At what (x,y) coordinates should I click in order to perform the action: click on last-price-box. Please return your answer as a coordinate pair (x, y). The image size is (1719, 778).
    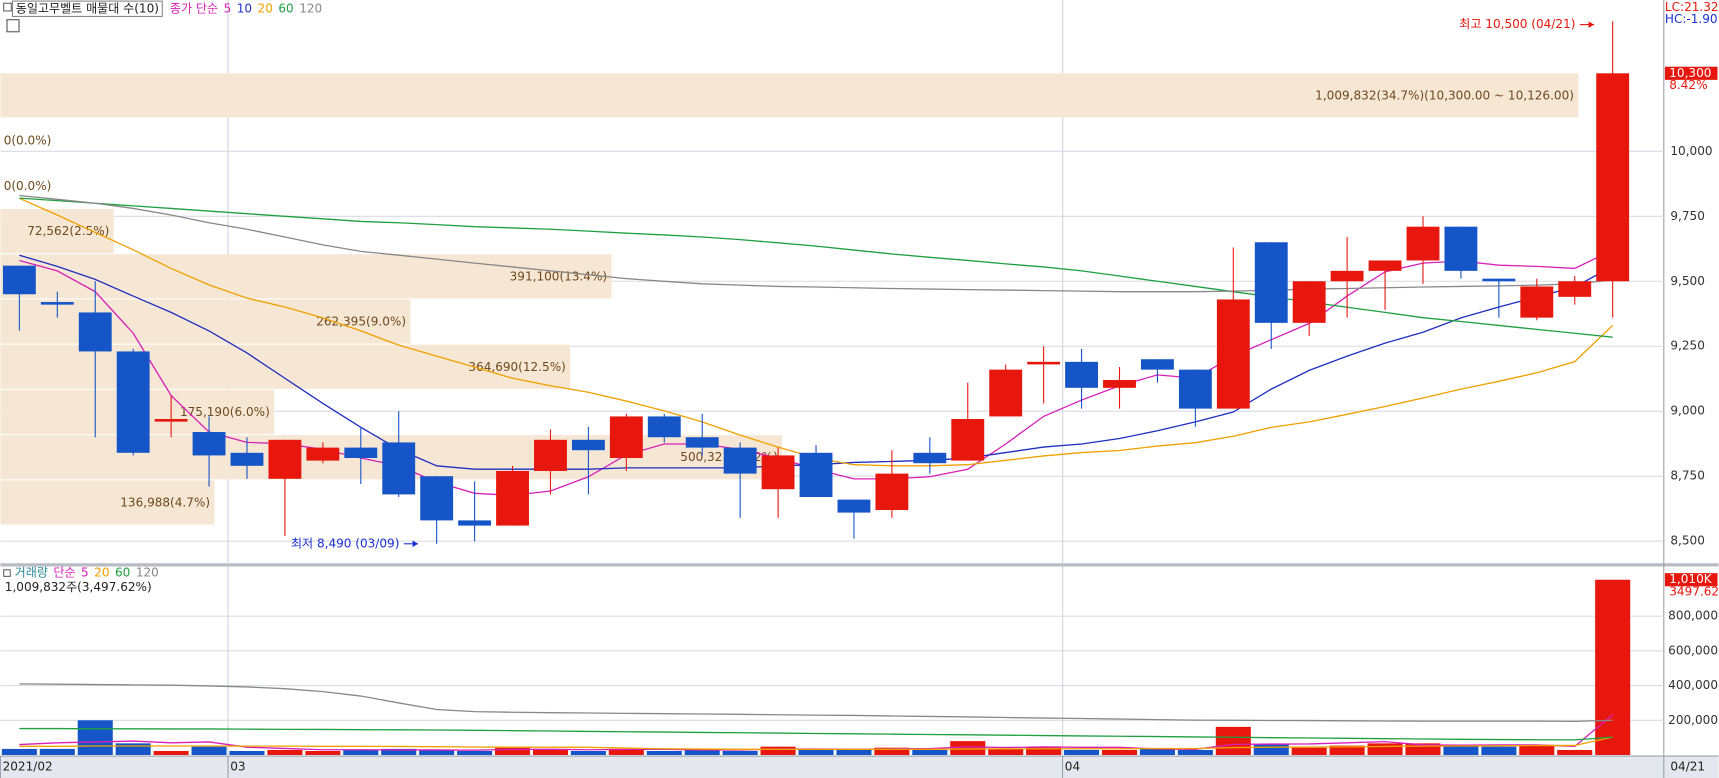
    Looking at the image, I should click on (1691, 73).